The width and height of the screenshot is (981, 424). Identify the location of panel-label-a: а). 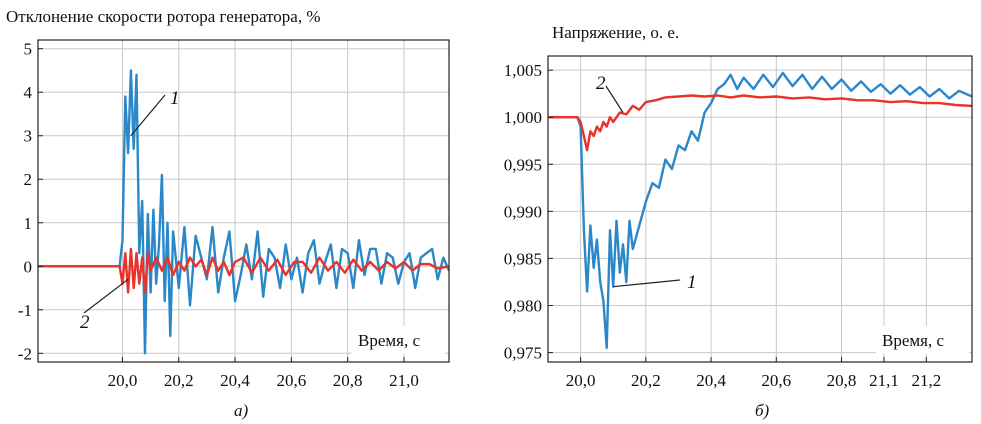
(241, 410).